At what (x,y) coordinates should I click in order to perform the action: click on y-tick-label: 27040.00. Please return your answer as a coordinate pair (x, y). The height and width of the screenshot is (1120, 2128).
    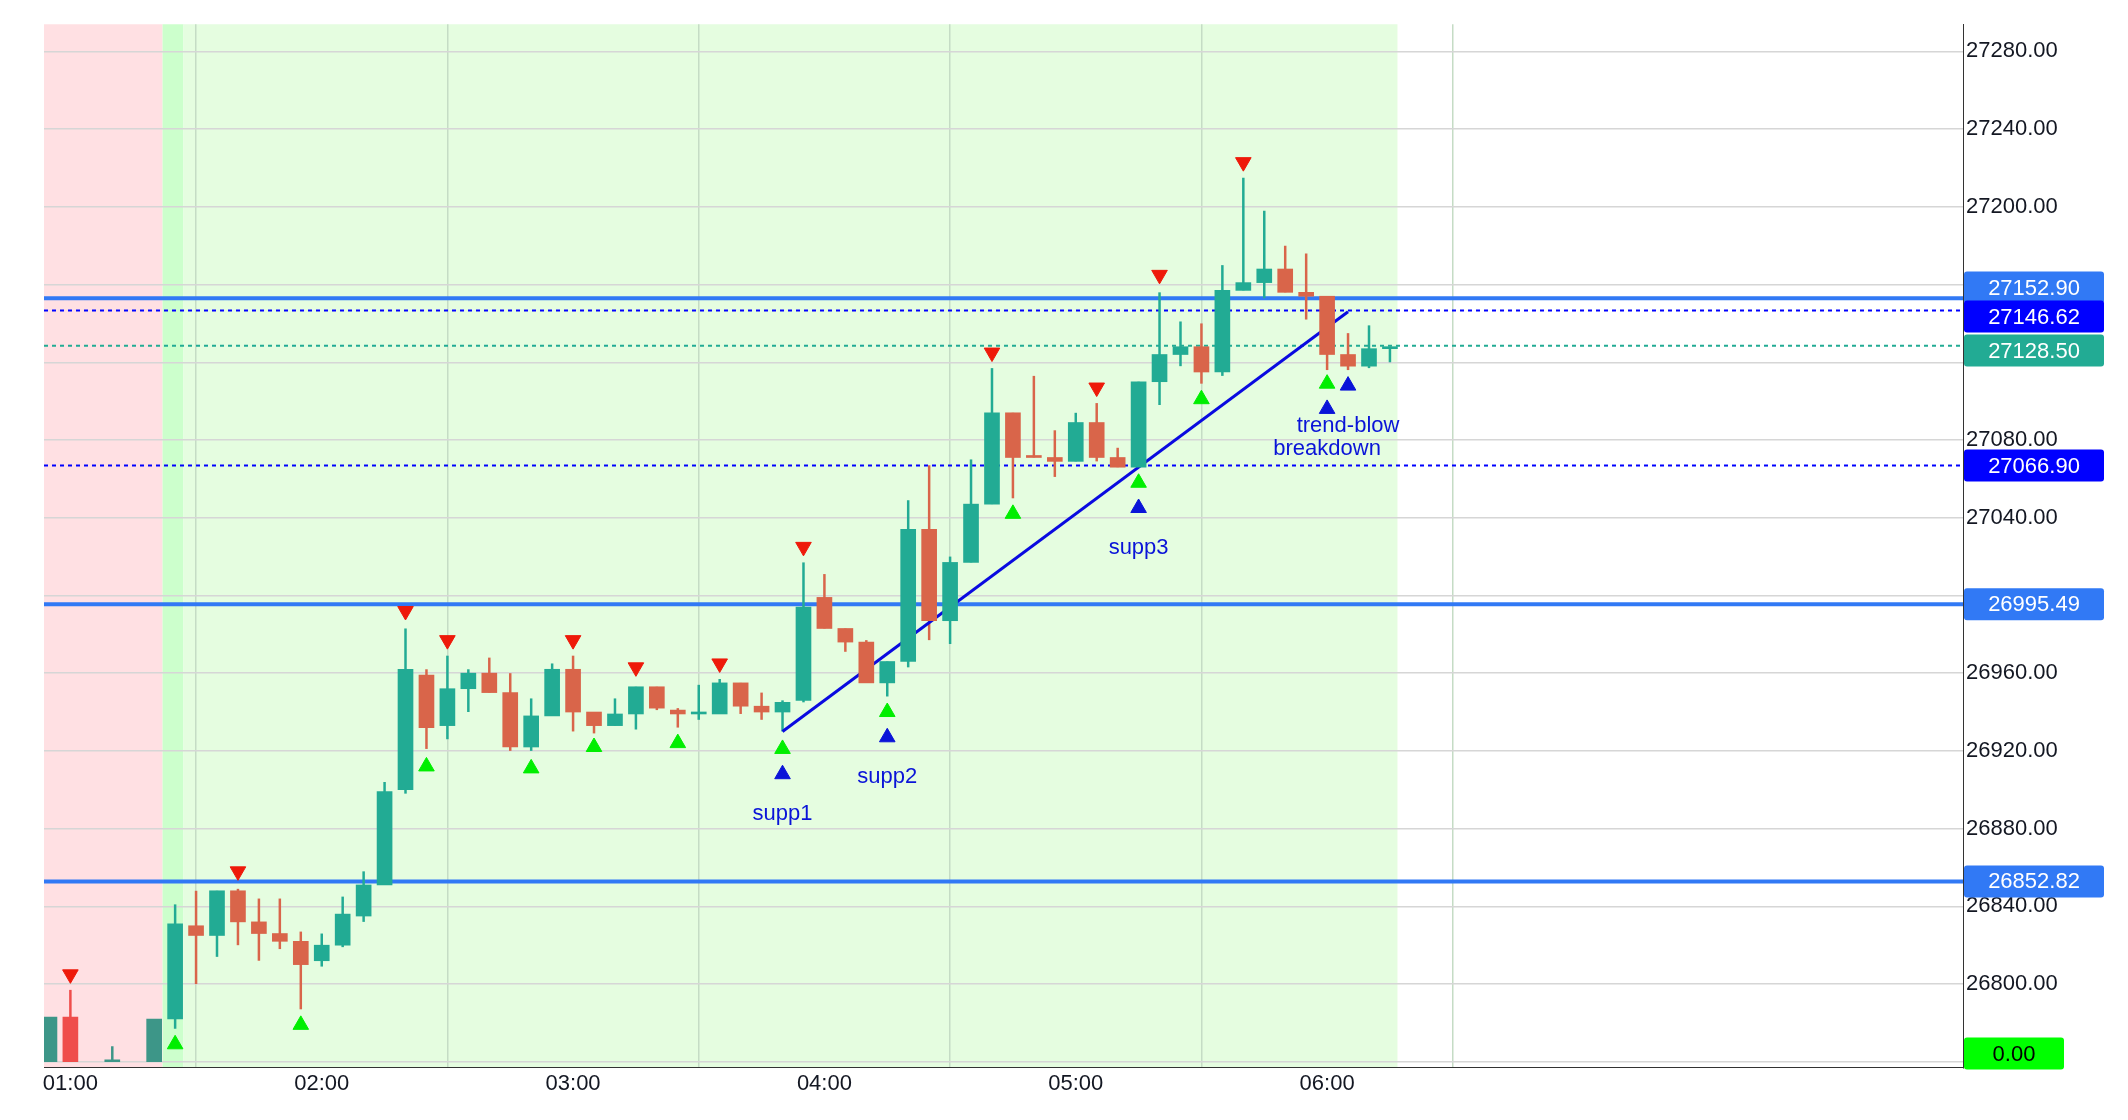
    Looking at the image, I should click on (2012, 516).